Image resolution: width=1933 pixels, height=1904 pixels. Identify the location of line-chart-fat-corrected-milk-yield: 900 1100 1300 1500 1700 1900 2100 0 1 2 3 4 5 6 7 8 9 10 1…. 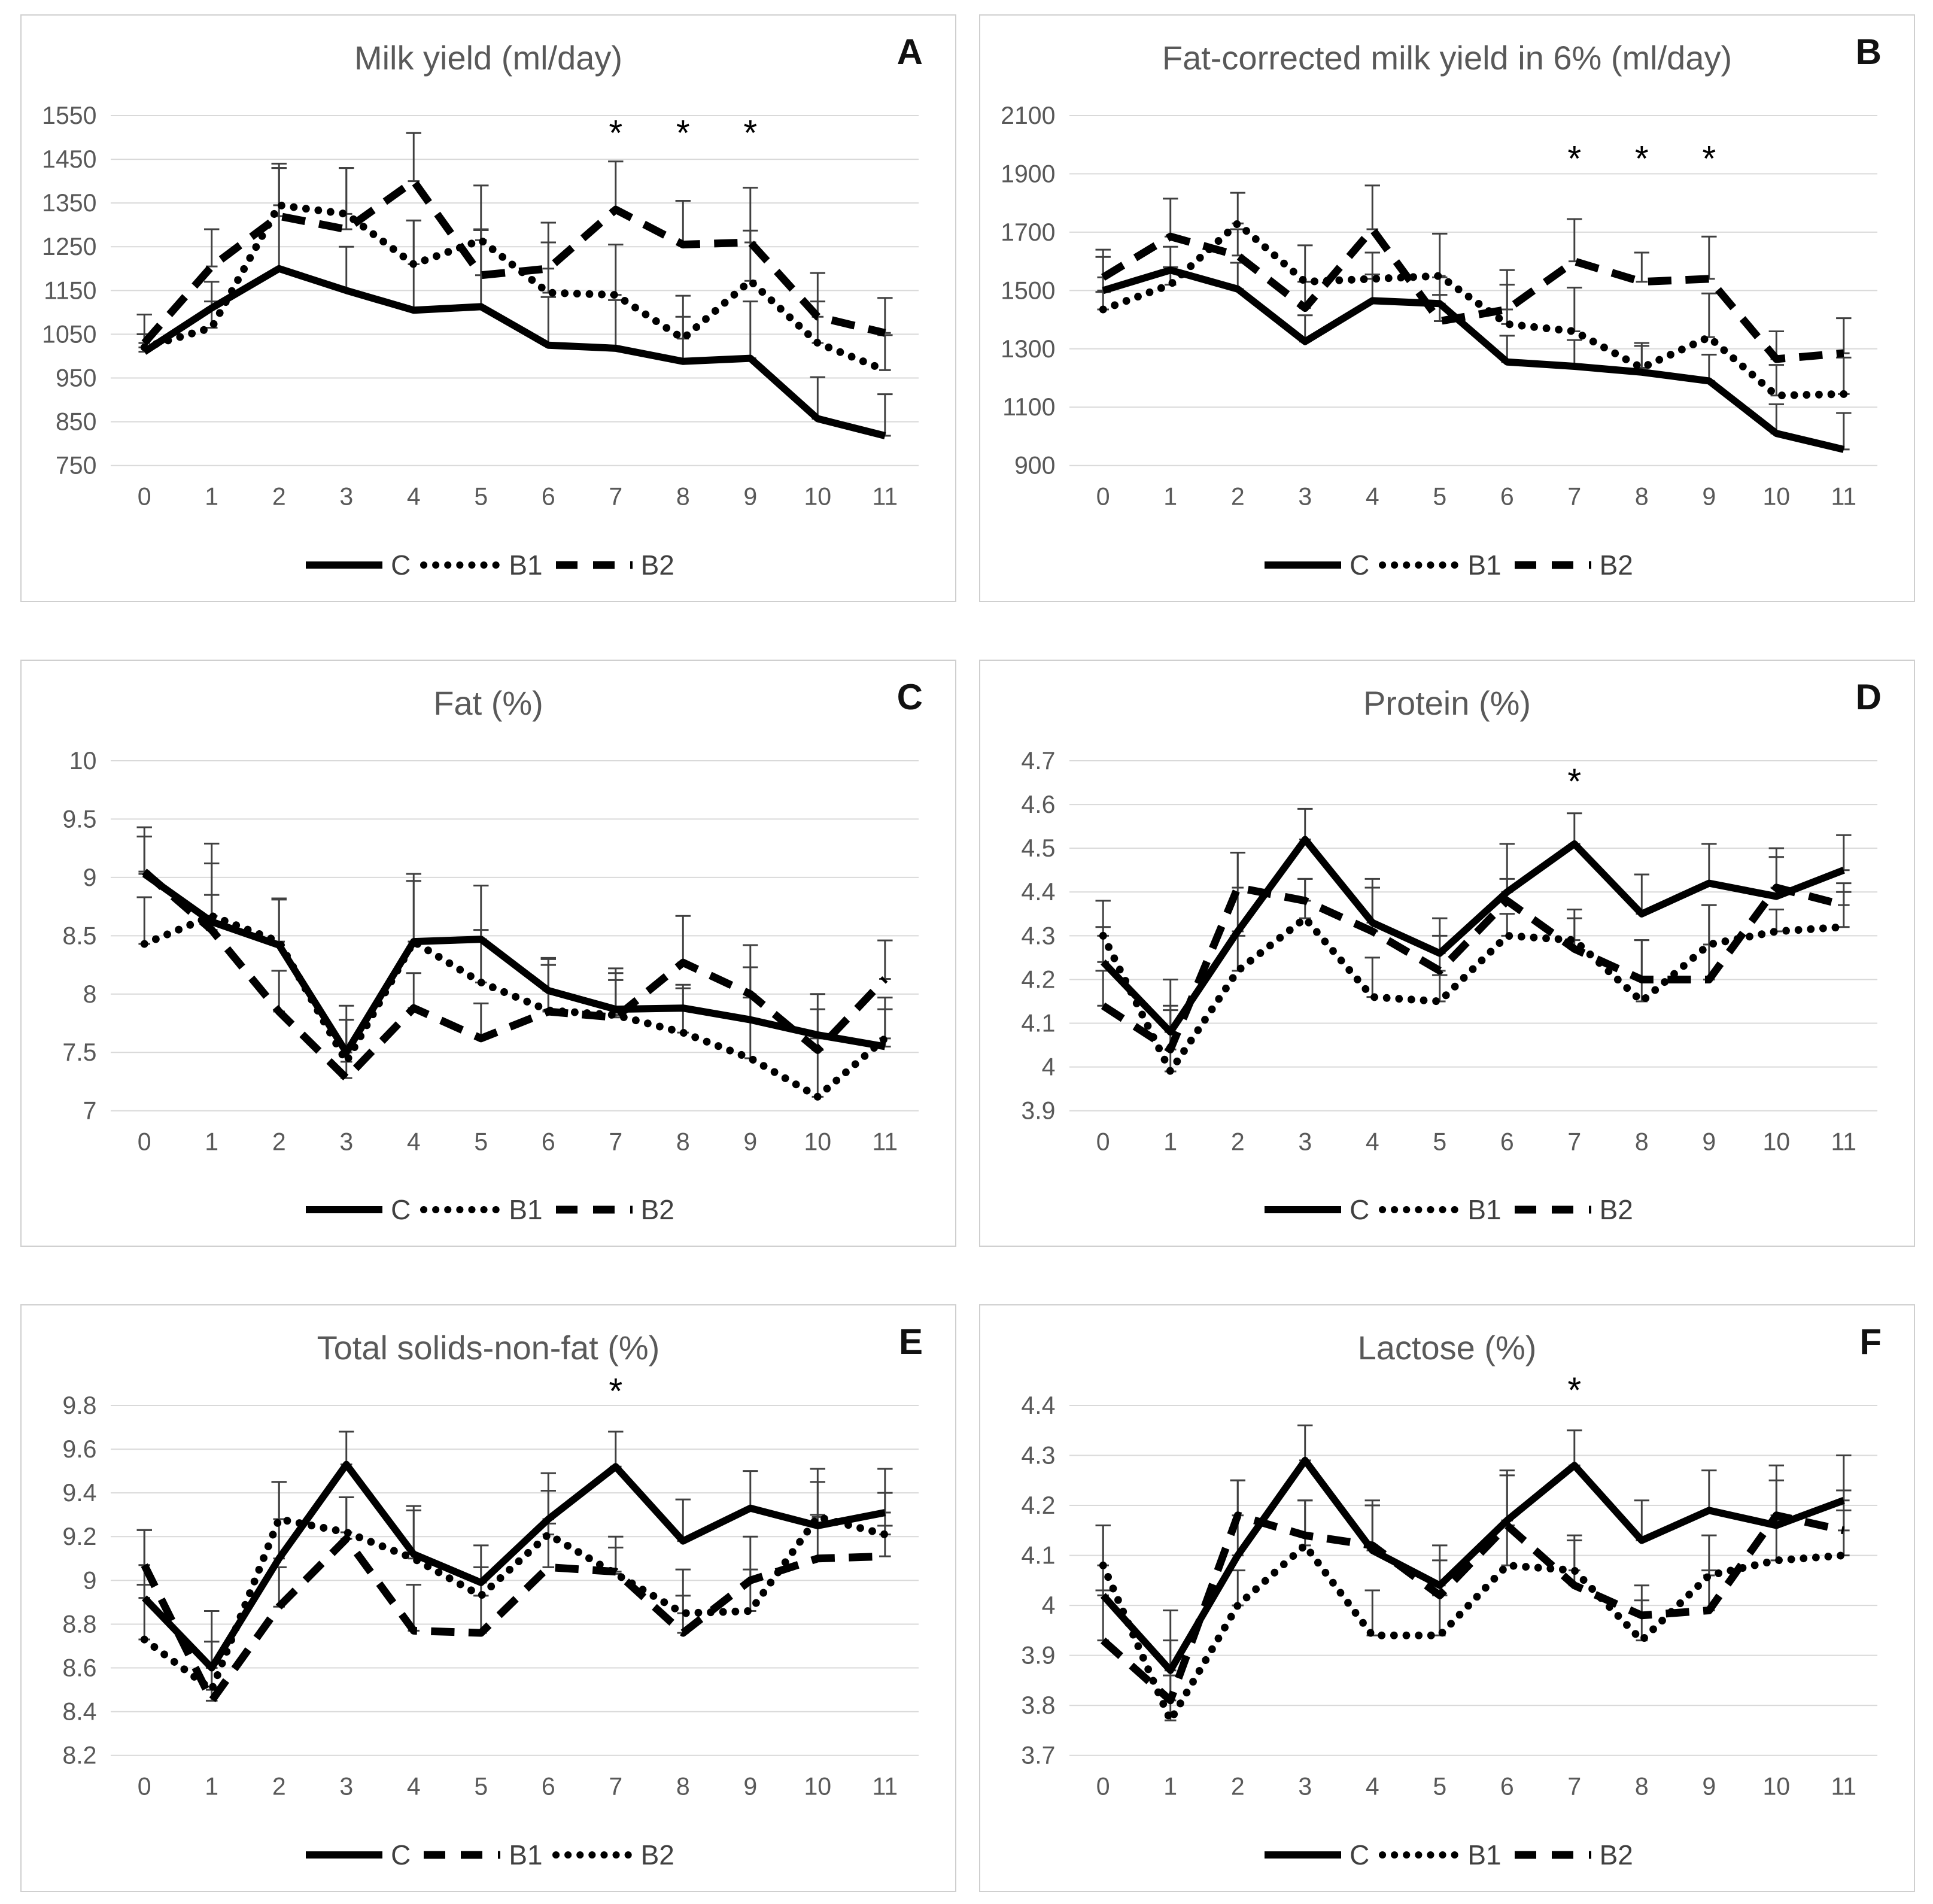
(1439, 306).